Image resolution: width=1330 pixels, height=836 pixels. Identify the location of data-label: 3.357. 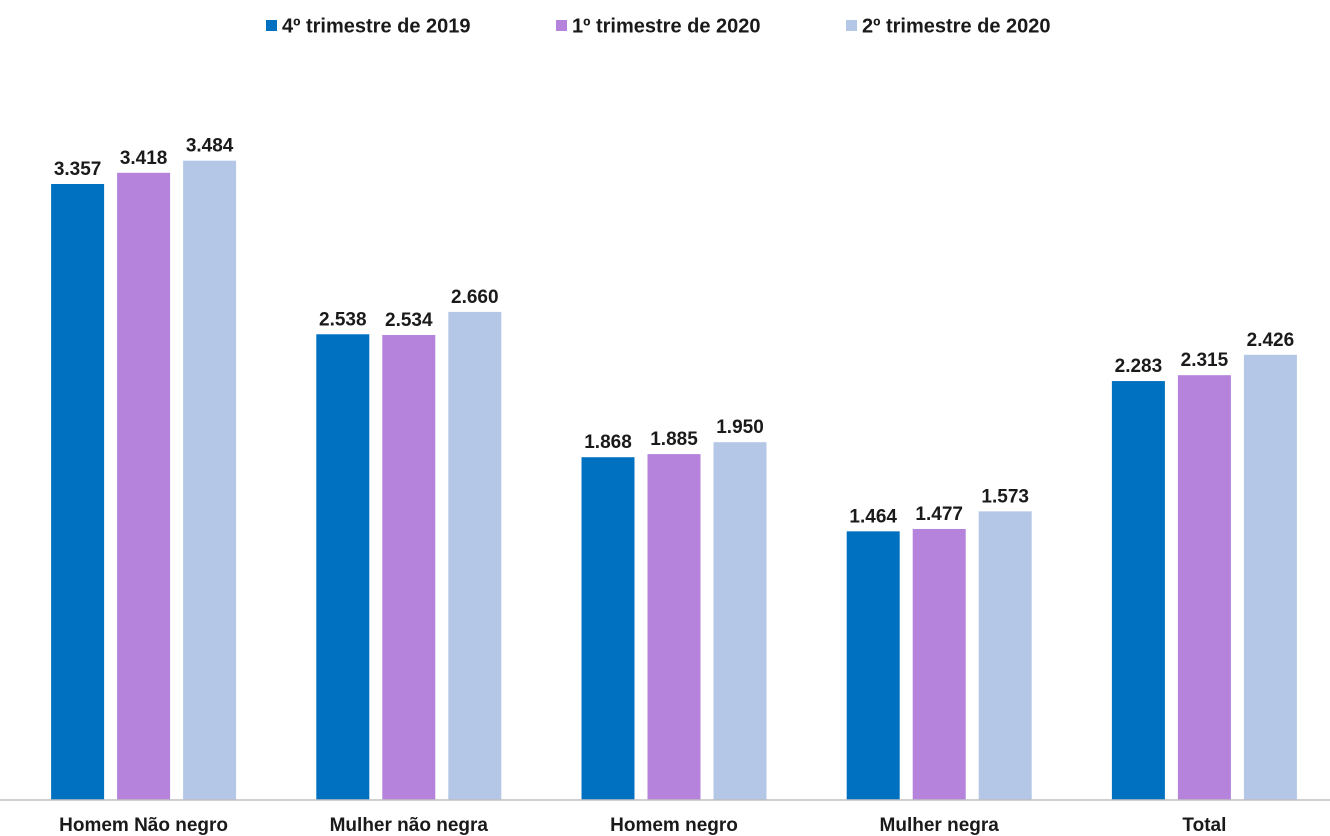
(78, 169).